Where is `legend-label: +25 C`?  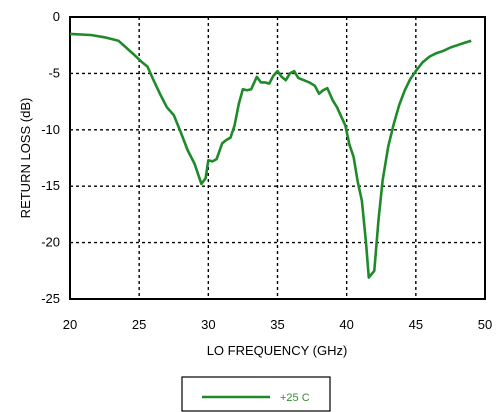 legend-label: +25 C is located at coordinates (295, 398).